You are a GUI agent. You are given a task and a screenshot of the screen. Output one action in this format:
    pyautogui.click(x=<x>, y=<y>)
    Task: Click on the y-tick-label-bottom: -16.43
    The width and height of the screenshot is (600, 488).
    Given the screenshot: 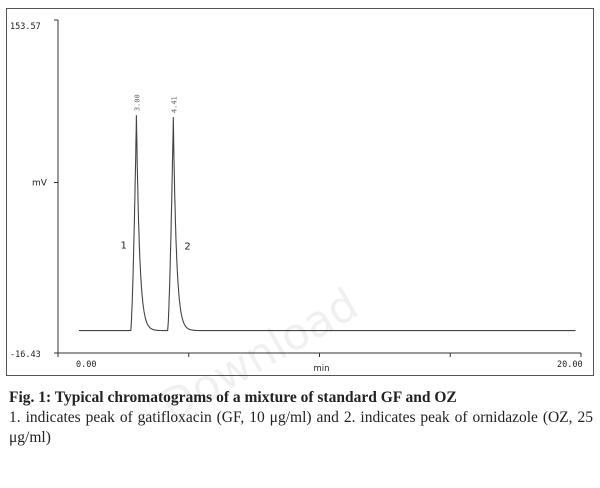 What is the action you would take?
    pyautogui.click(x=25, y=355)
    